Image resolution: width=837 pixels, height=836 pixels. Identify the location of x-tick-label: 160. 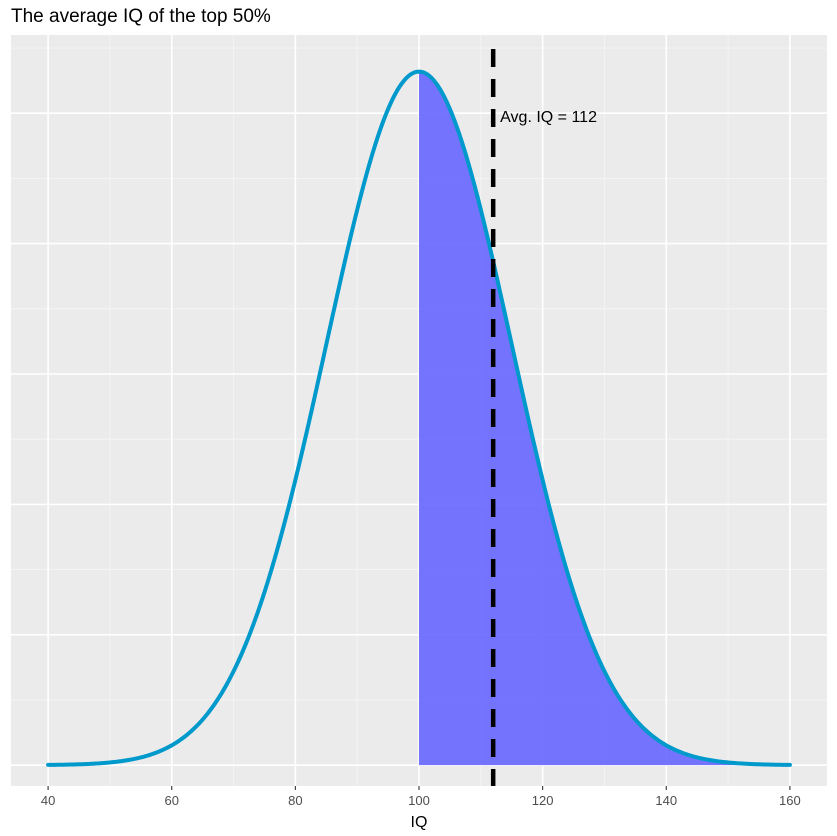
(790, 800).